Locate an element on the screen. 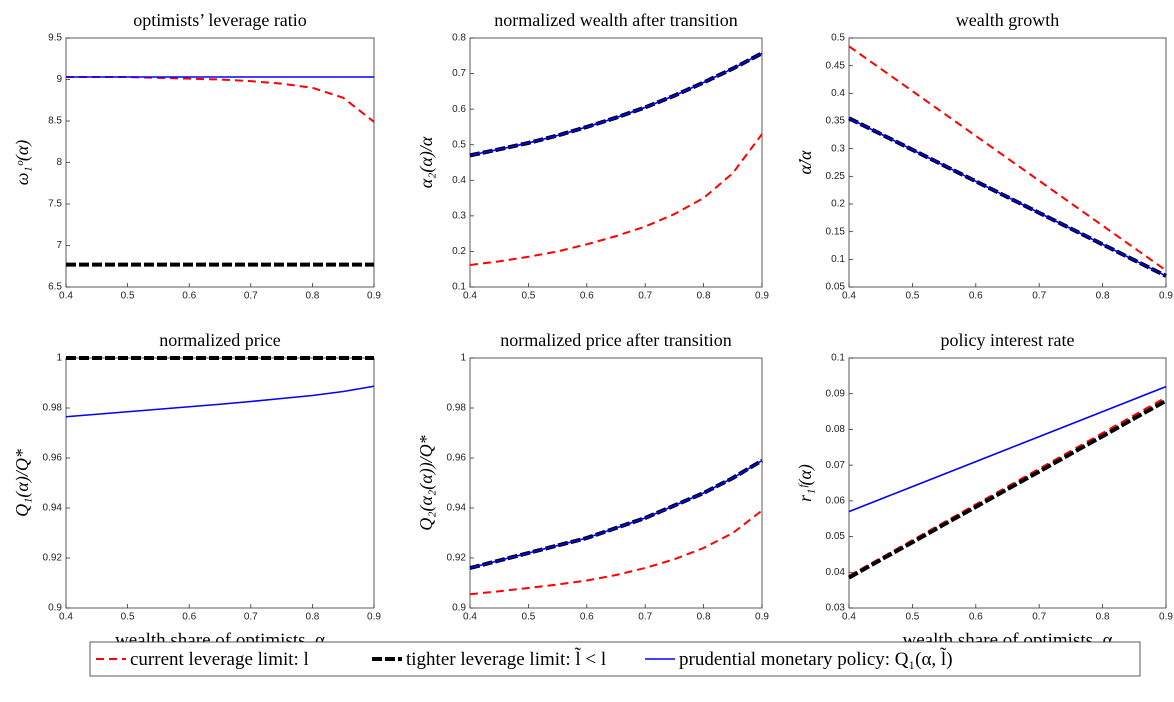 Image resolution: width=1174 pixels, height=702 pixels. y-tick-label: 0.8 is located at coordinates (459, 38).